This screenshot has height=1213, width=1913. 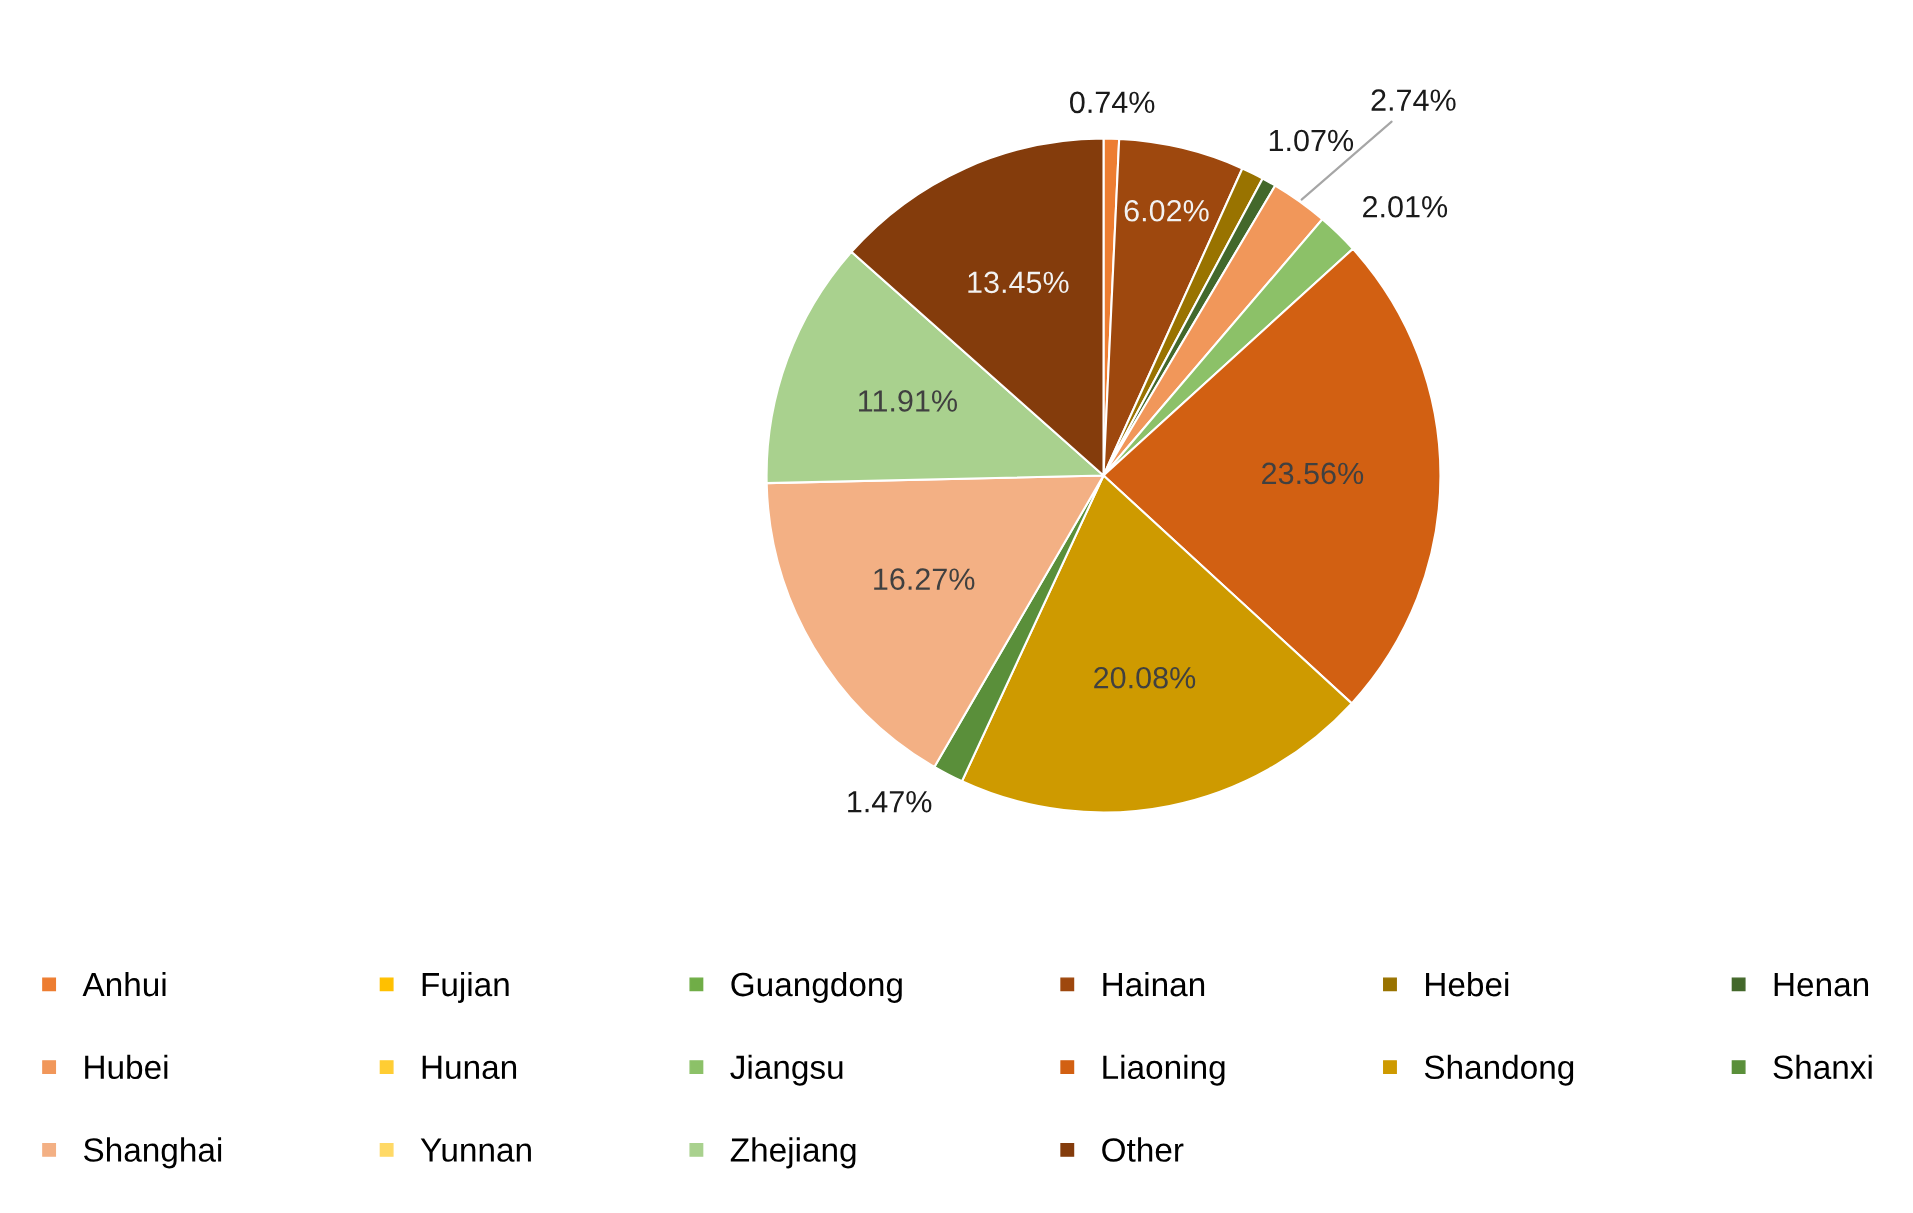 I want to click on legend-label: Other, so click(x=1143, y=1149).